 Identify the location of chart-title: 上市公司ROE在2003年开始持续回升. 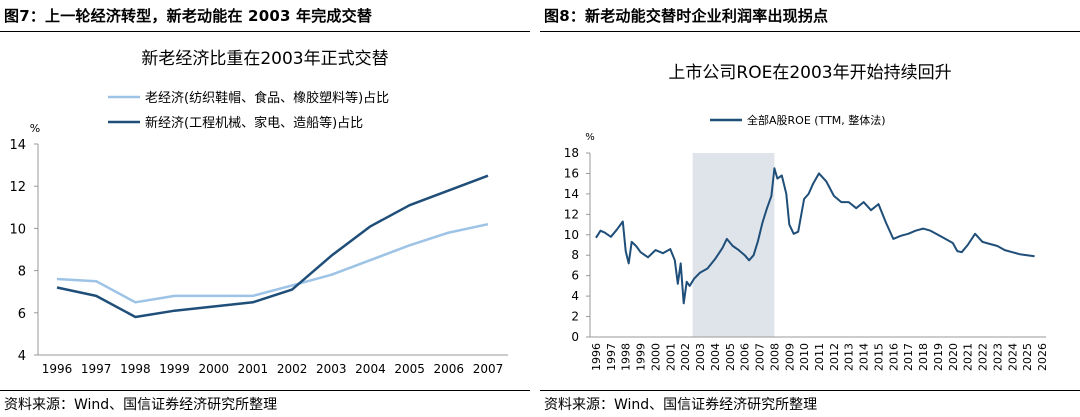
(809, 73).